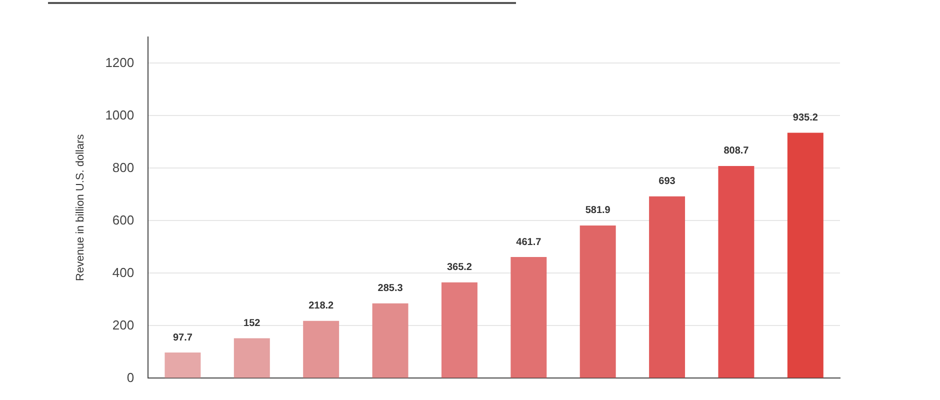  What do you see at coordinates (667, 182) in the screenshot?
I see `data-label: 693` at bounding box center [667, 182].